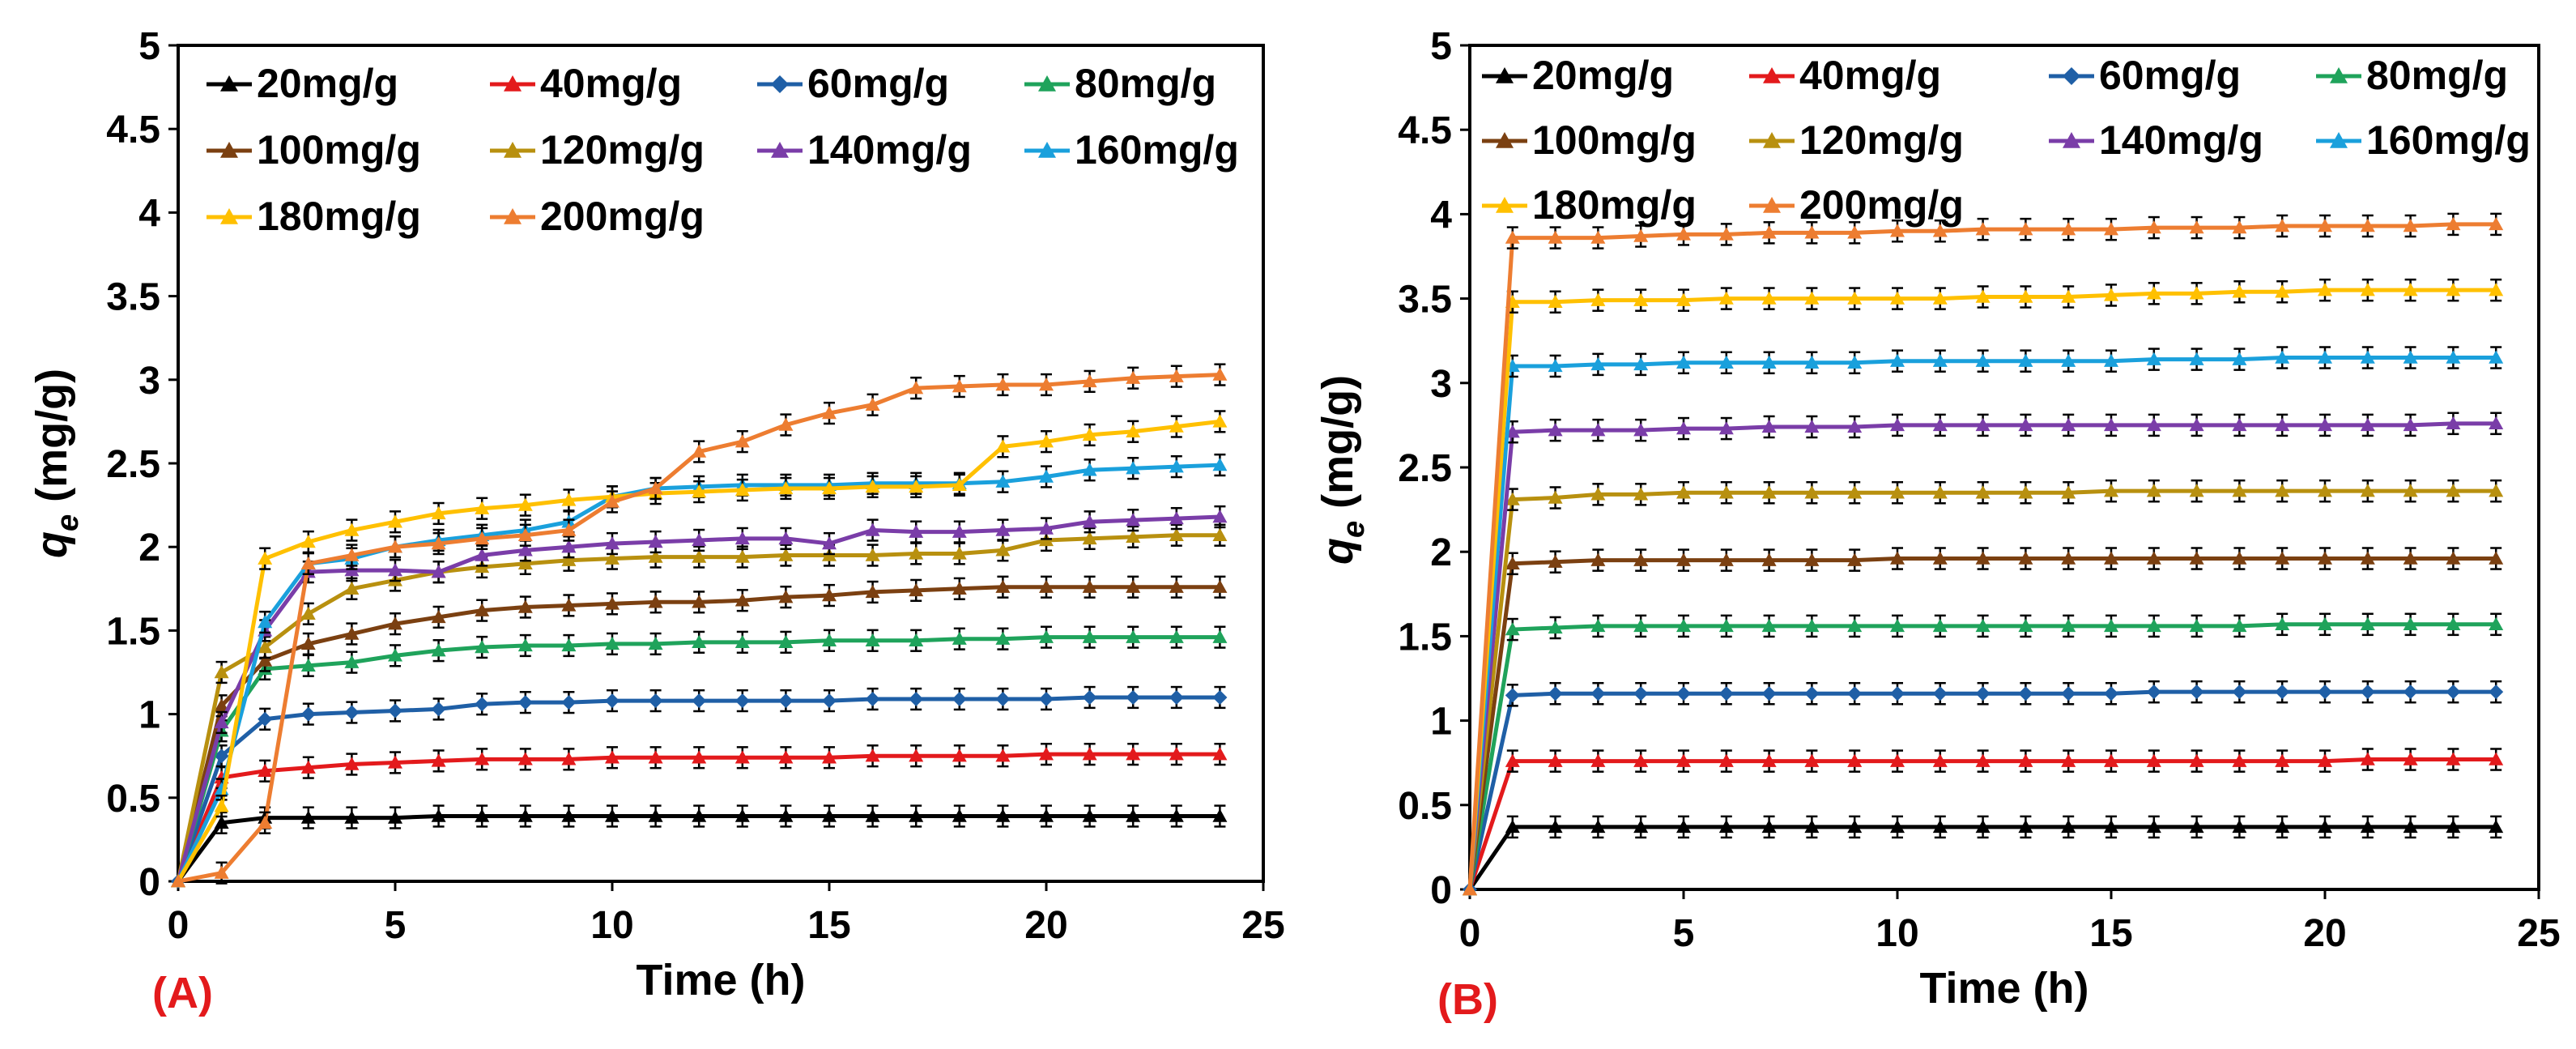  What do you see at coordinates (339, 216) in the screenshot?
I see `panel-a-legend-label: 180mg/g` at bounding box center [339, 216].